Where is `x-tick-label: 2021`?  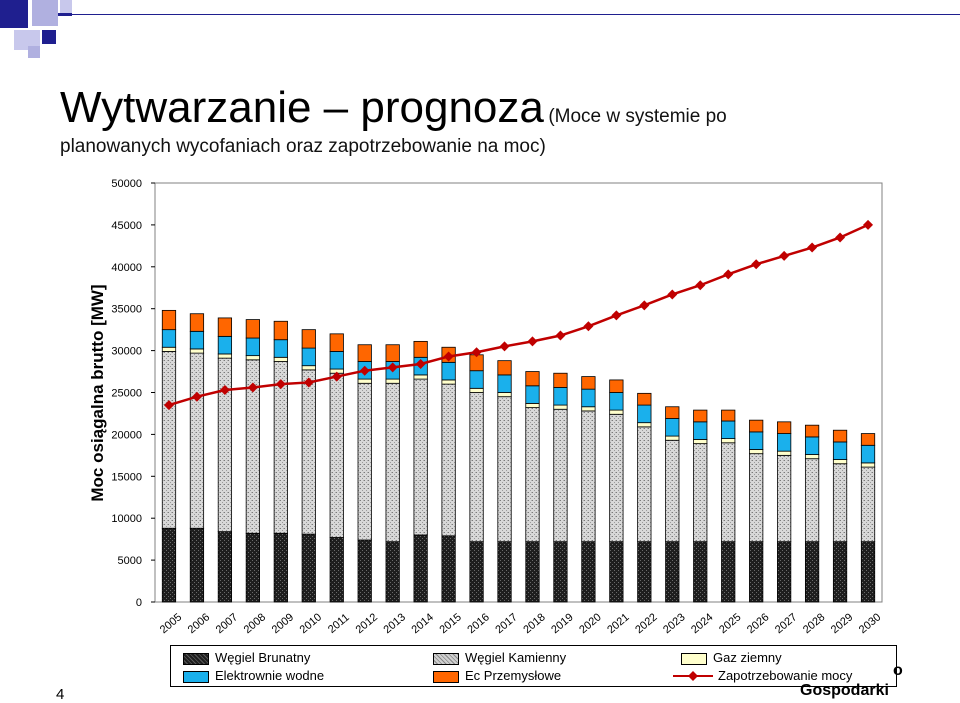 x-tick-label: 2021 is located at coordinates (618, 623).